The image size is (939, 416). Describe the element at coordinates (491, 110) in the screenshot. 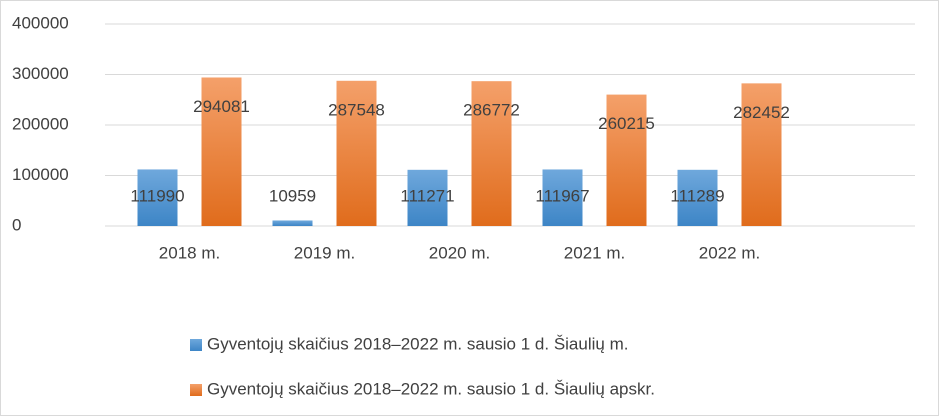

I see `data-label: 286772` at that location.